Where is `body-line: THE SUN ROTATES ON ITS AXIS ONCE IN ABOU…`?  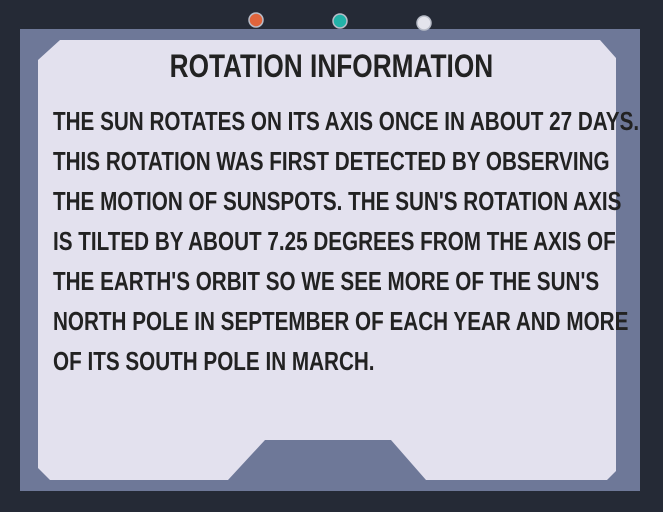
body-line: THE SUN ROTATES ON ITS AXIS ONCE IN ABOU… is located at coordinates (346, 121).